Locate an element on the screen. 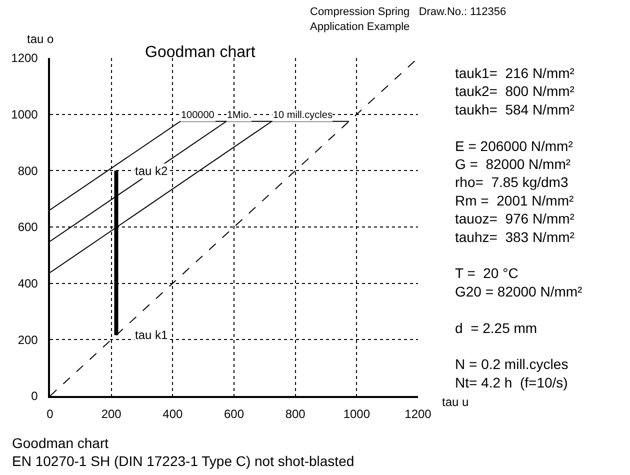  y-tick-label: 600 is located at coordinates (28, 227).